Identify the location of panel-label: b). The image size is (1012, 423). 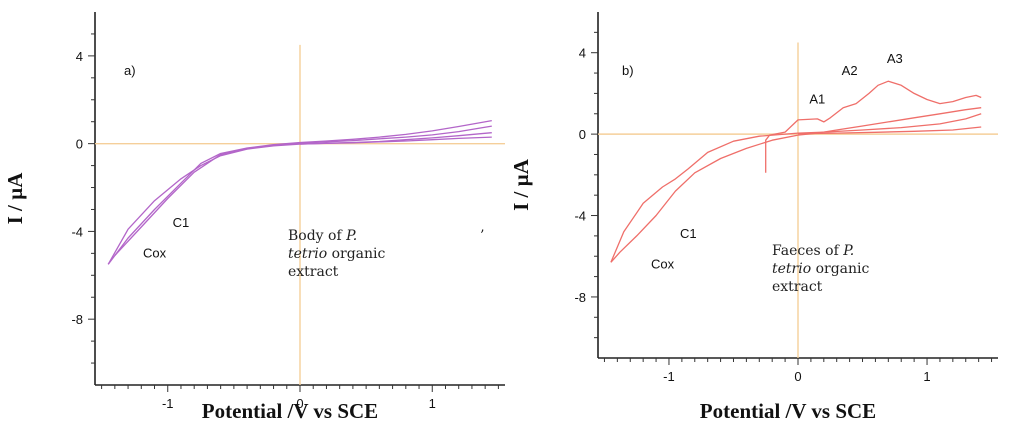
(628, 70).